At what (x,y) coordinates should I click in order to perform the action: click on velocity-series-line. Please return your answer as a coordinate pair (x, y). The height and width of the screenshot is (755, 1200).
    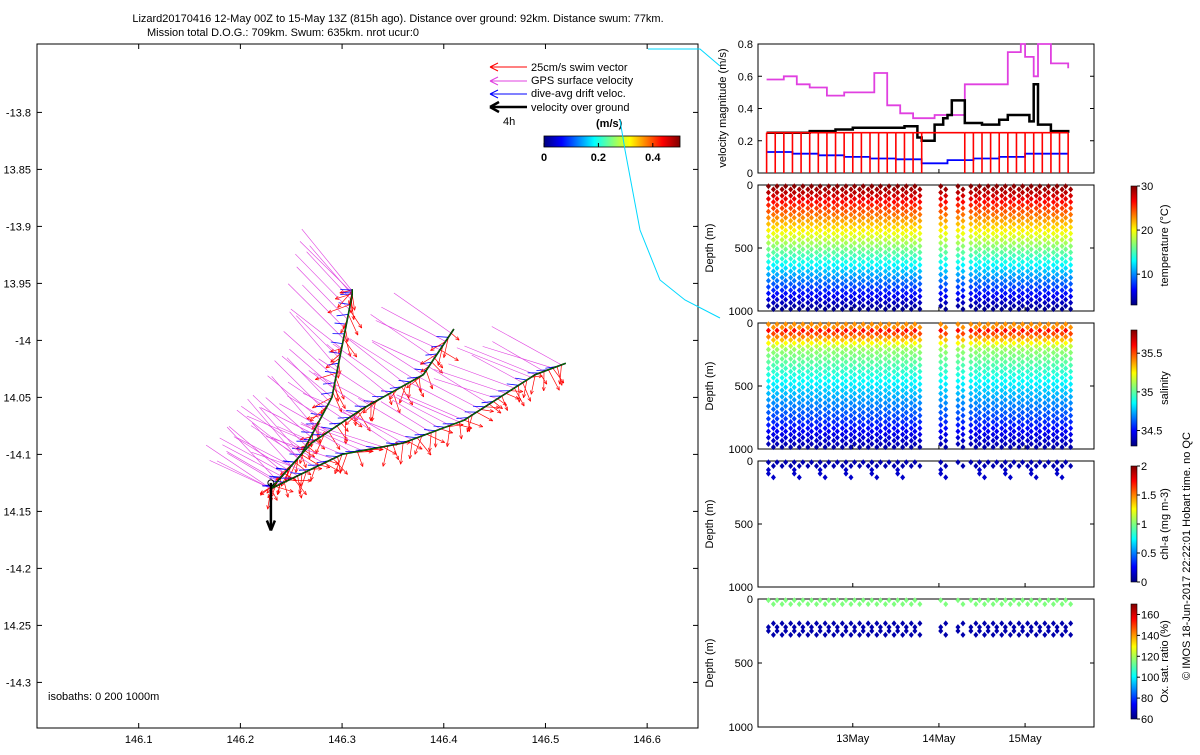
    Looking at the image, I should click on (918, 81).